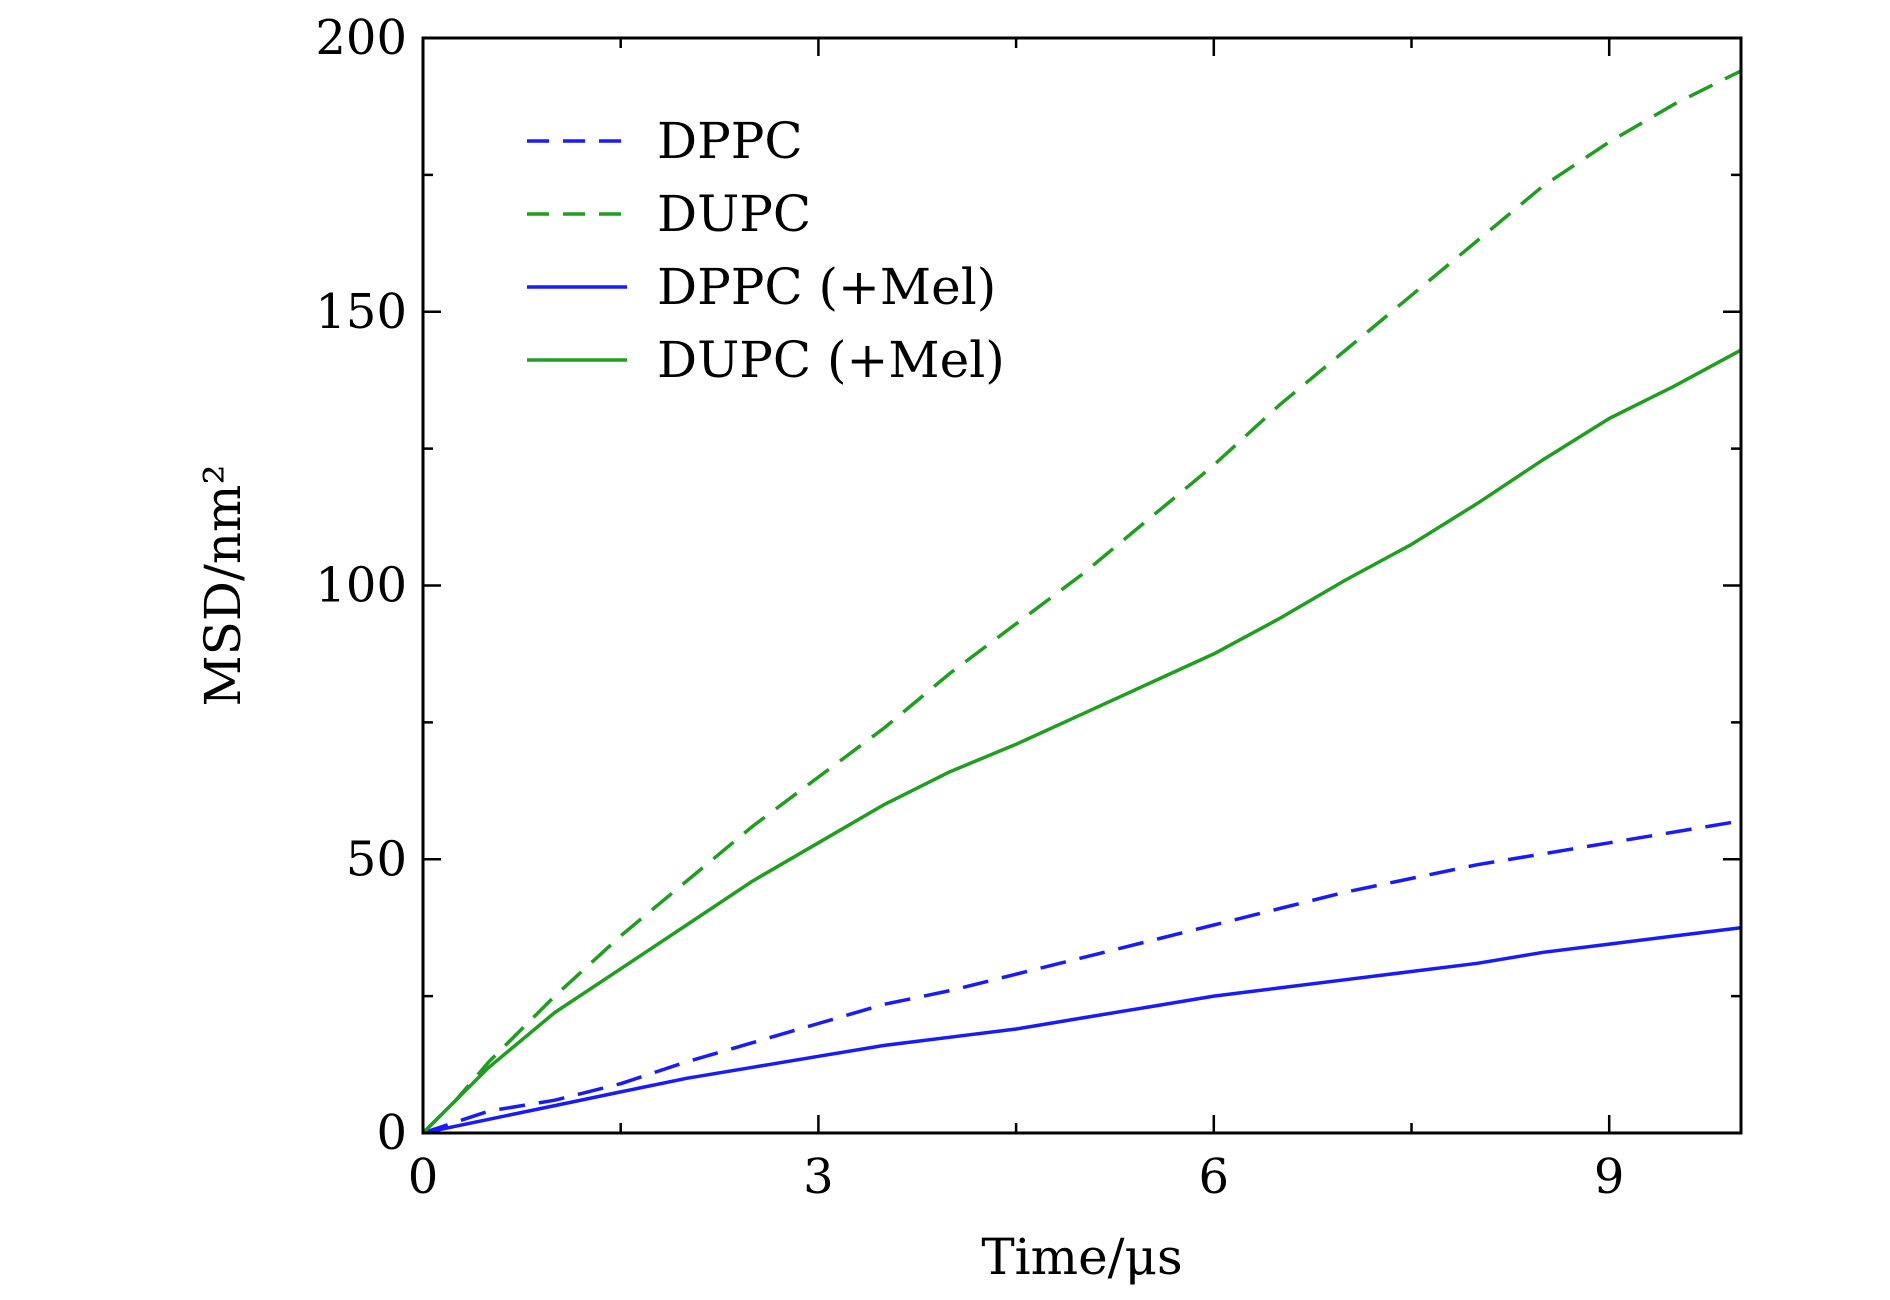 Image resolution: width=1890 pixels, height=1300 pixels. I want to click on y-axis-title: MSD/nm², so click(223, 585).